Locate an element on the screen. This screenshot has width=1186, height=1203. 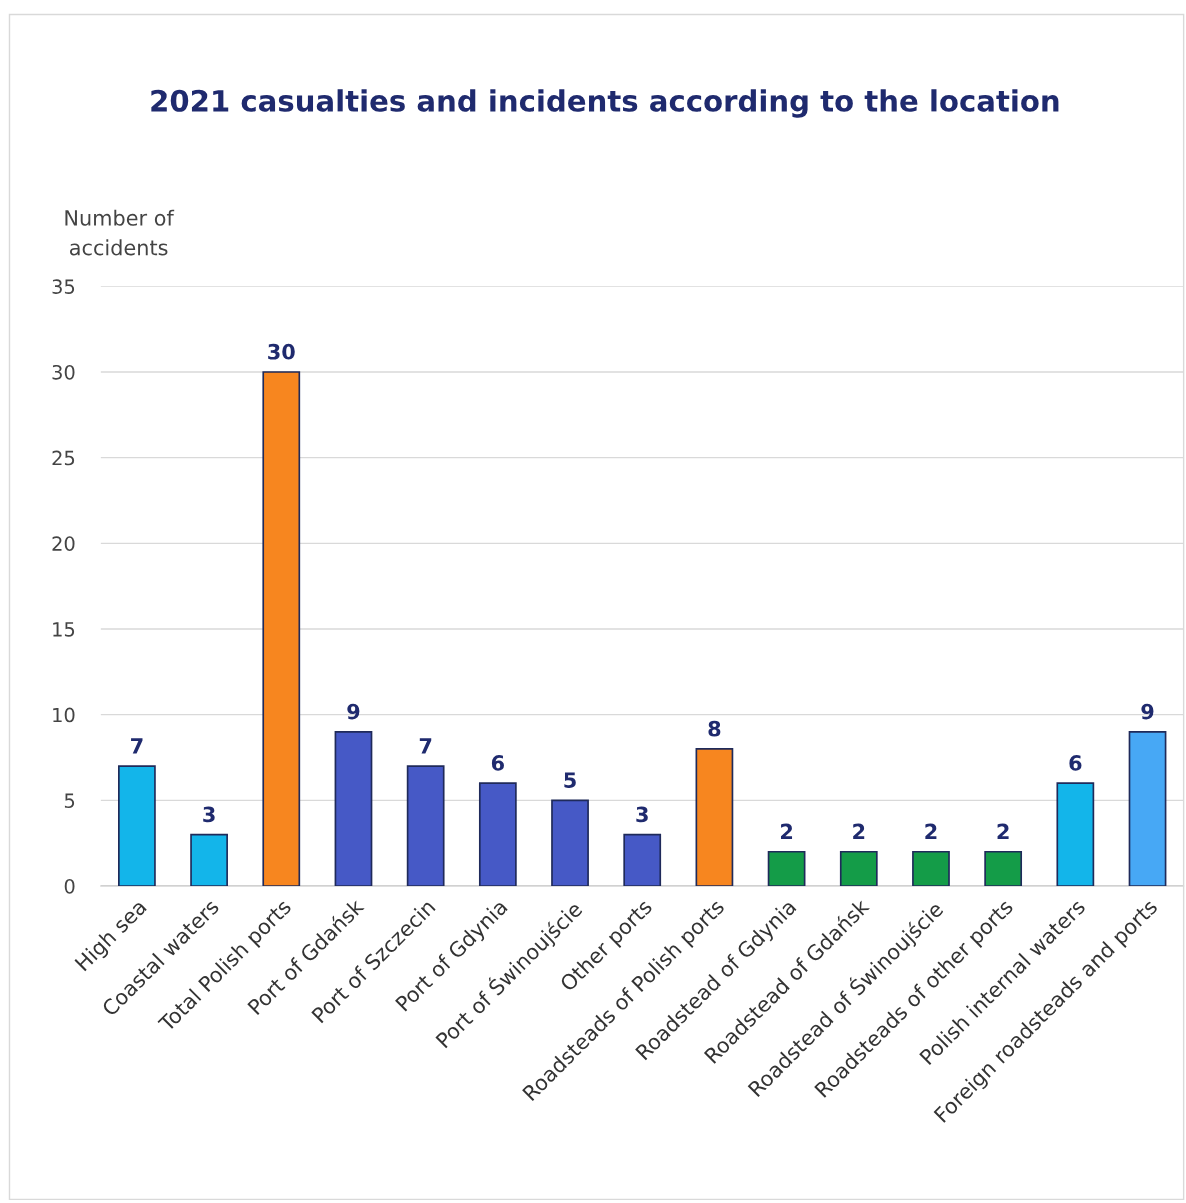
y-tick-label: 5 is located at coordinates (69, 800).